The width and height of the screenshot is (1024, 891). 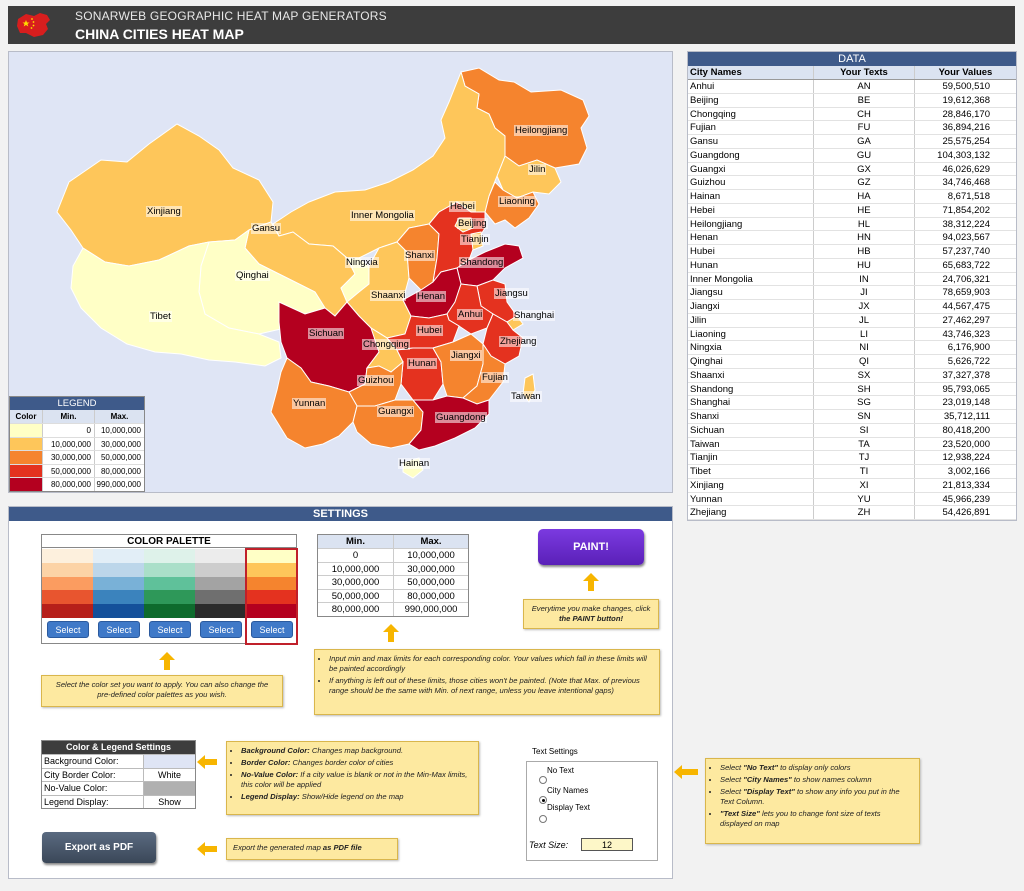 I want to click on text-cell: YU, so click(x=863, y=499).